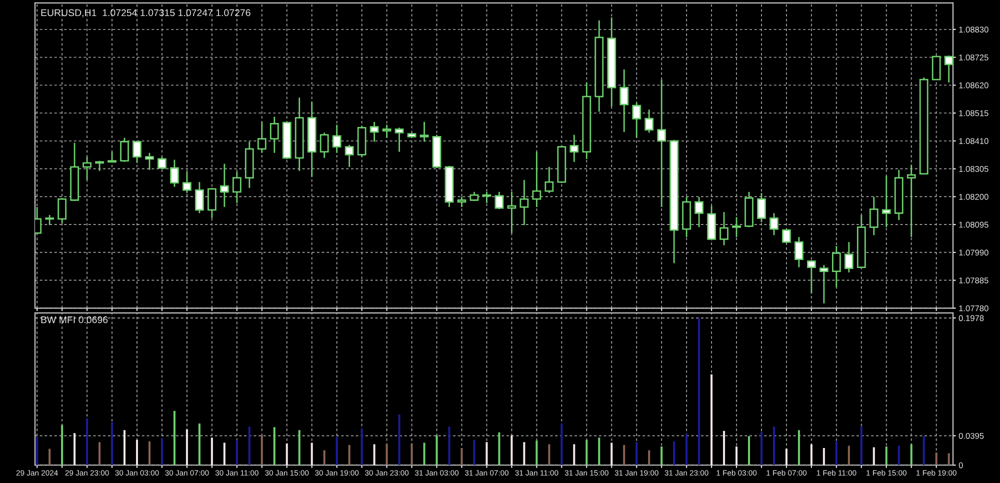  Describe the element at coordinates (973, 29) in the screenshot. I see `y-tick-label: 1.08830` at that location.